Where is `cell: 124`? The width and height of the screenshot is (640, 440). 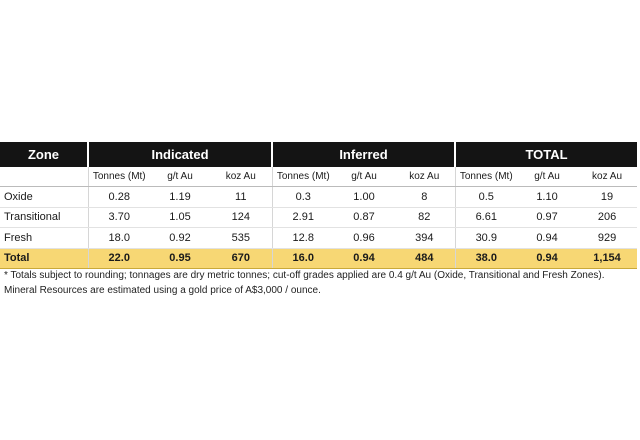 cell: 124 is located at coordinates (241, 217).